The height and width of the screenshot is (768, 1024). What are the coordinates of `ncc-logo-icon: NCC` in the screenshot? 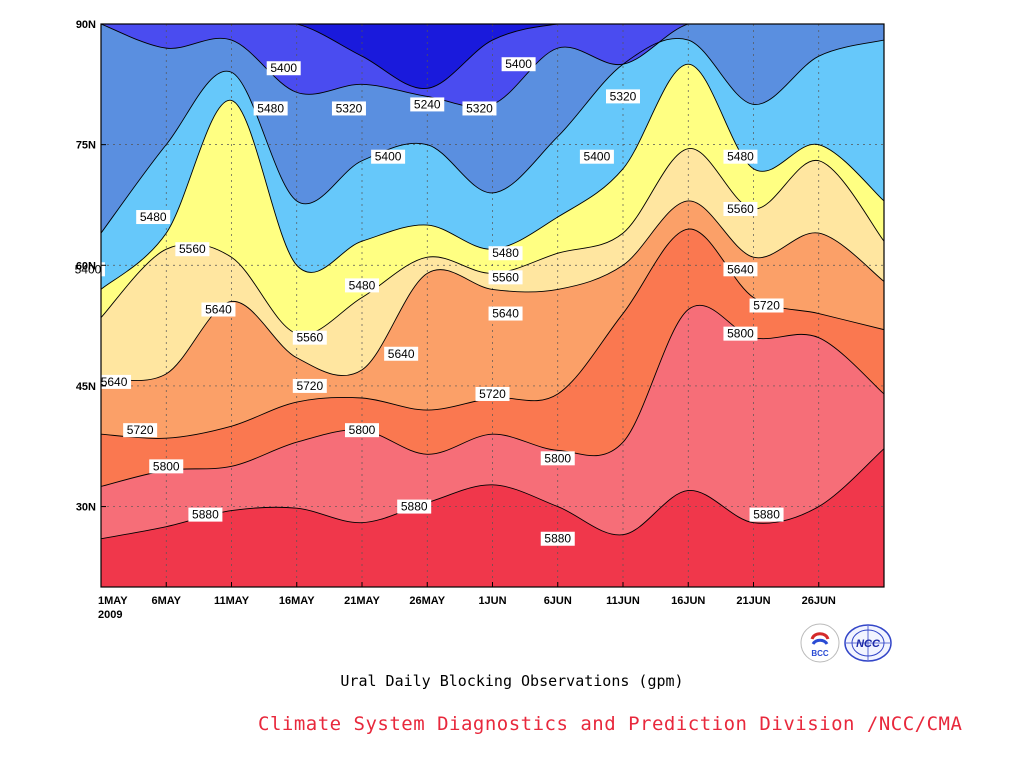 It's located at (868, 643).